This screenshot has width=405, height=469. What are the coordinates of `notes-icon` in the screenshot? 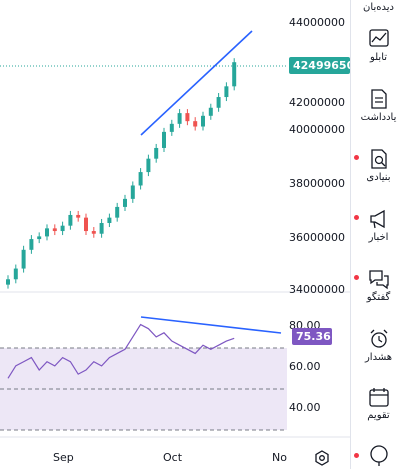 It's located at (379, 99).